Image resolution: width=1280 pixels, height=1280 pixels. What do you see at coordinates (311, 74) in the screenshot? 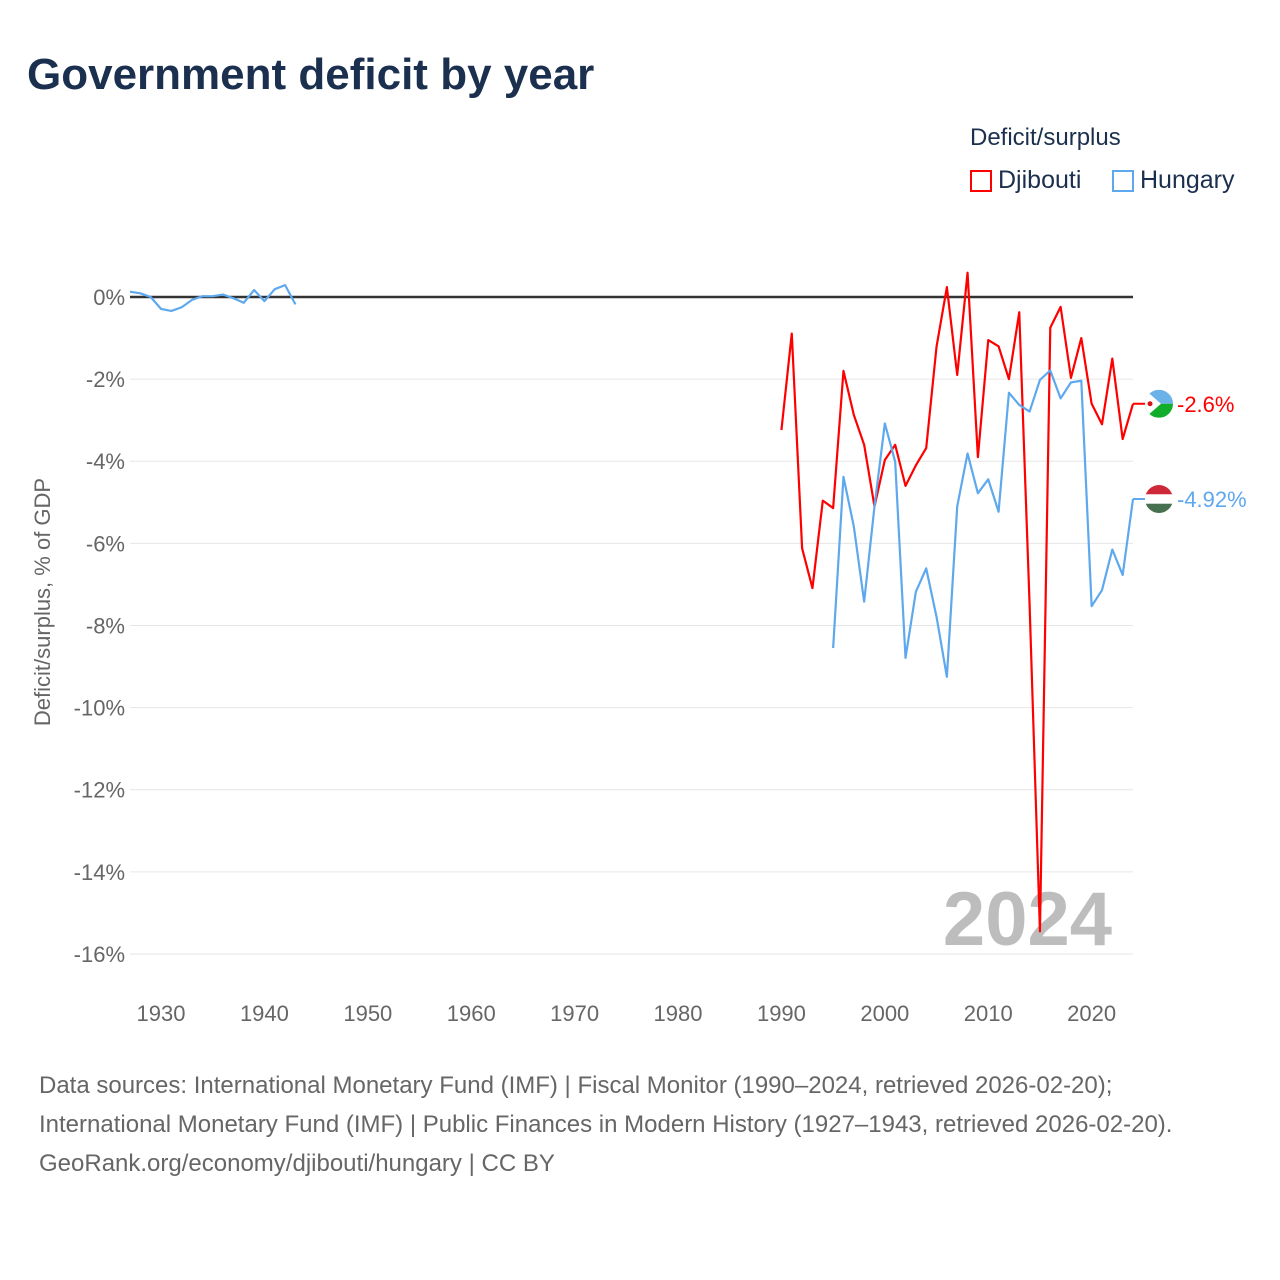
I see `chart-title: Government deficit by year` at bounding box center [311, 74].